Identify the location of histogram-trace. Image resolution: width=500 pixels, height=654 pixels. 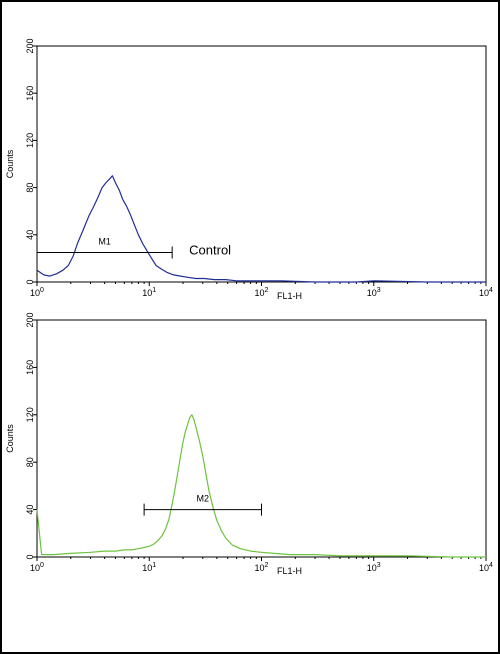
(261, 229).